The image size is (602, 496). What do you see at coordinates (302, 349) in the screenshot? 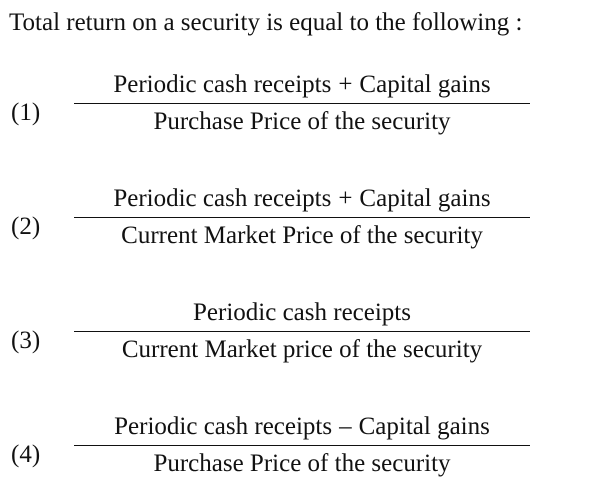
I see `denominator: Current Market price of the security` at bounding box center [302, 349].